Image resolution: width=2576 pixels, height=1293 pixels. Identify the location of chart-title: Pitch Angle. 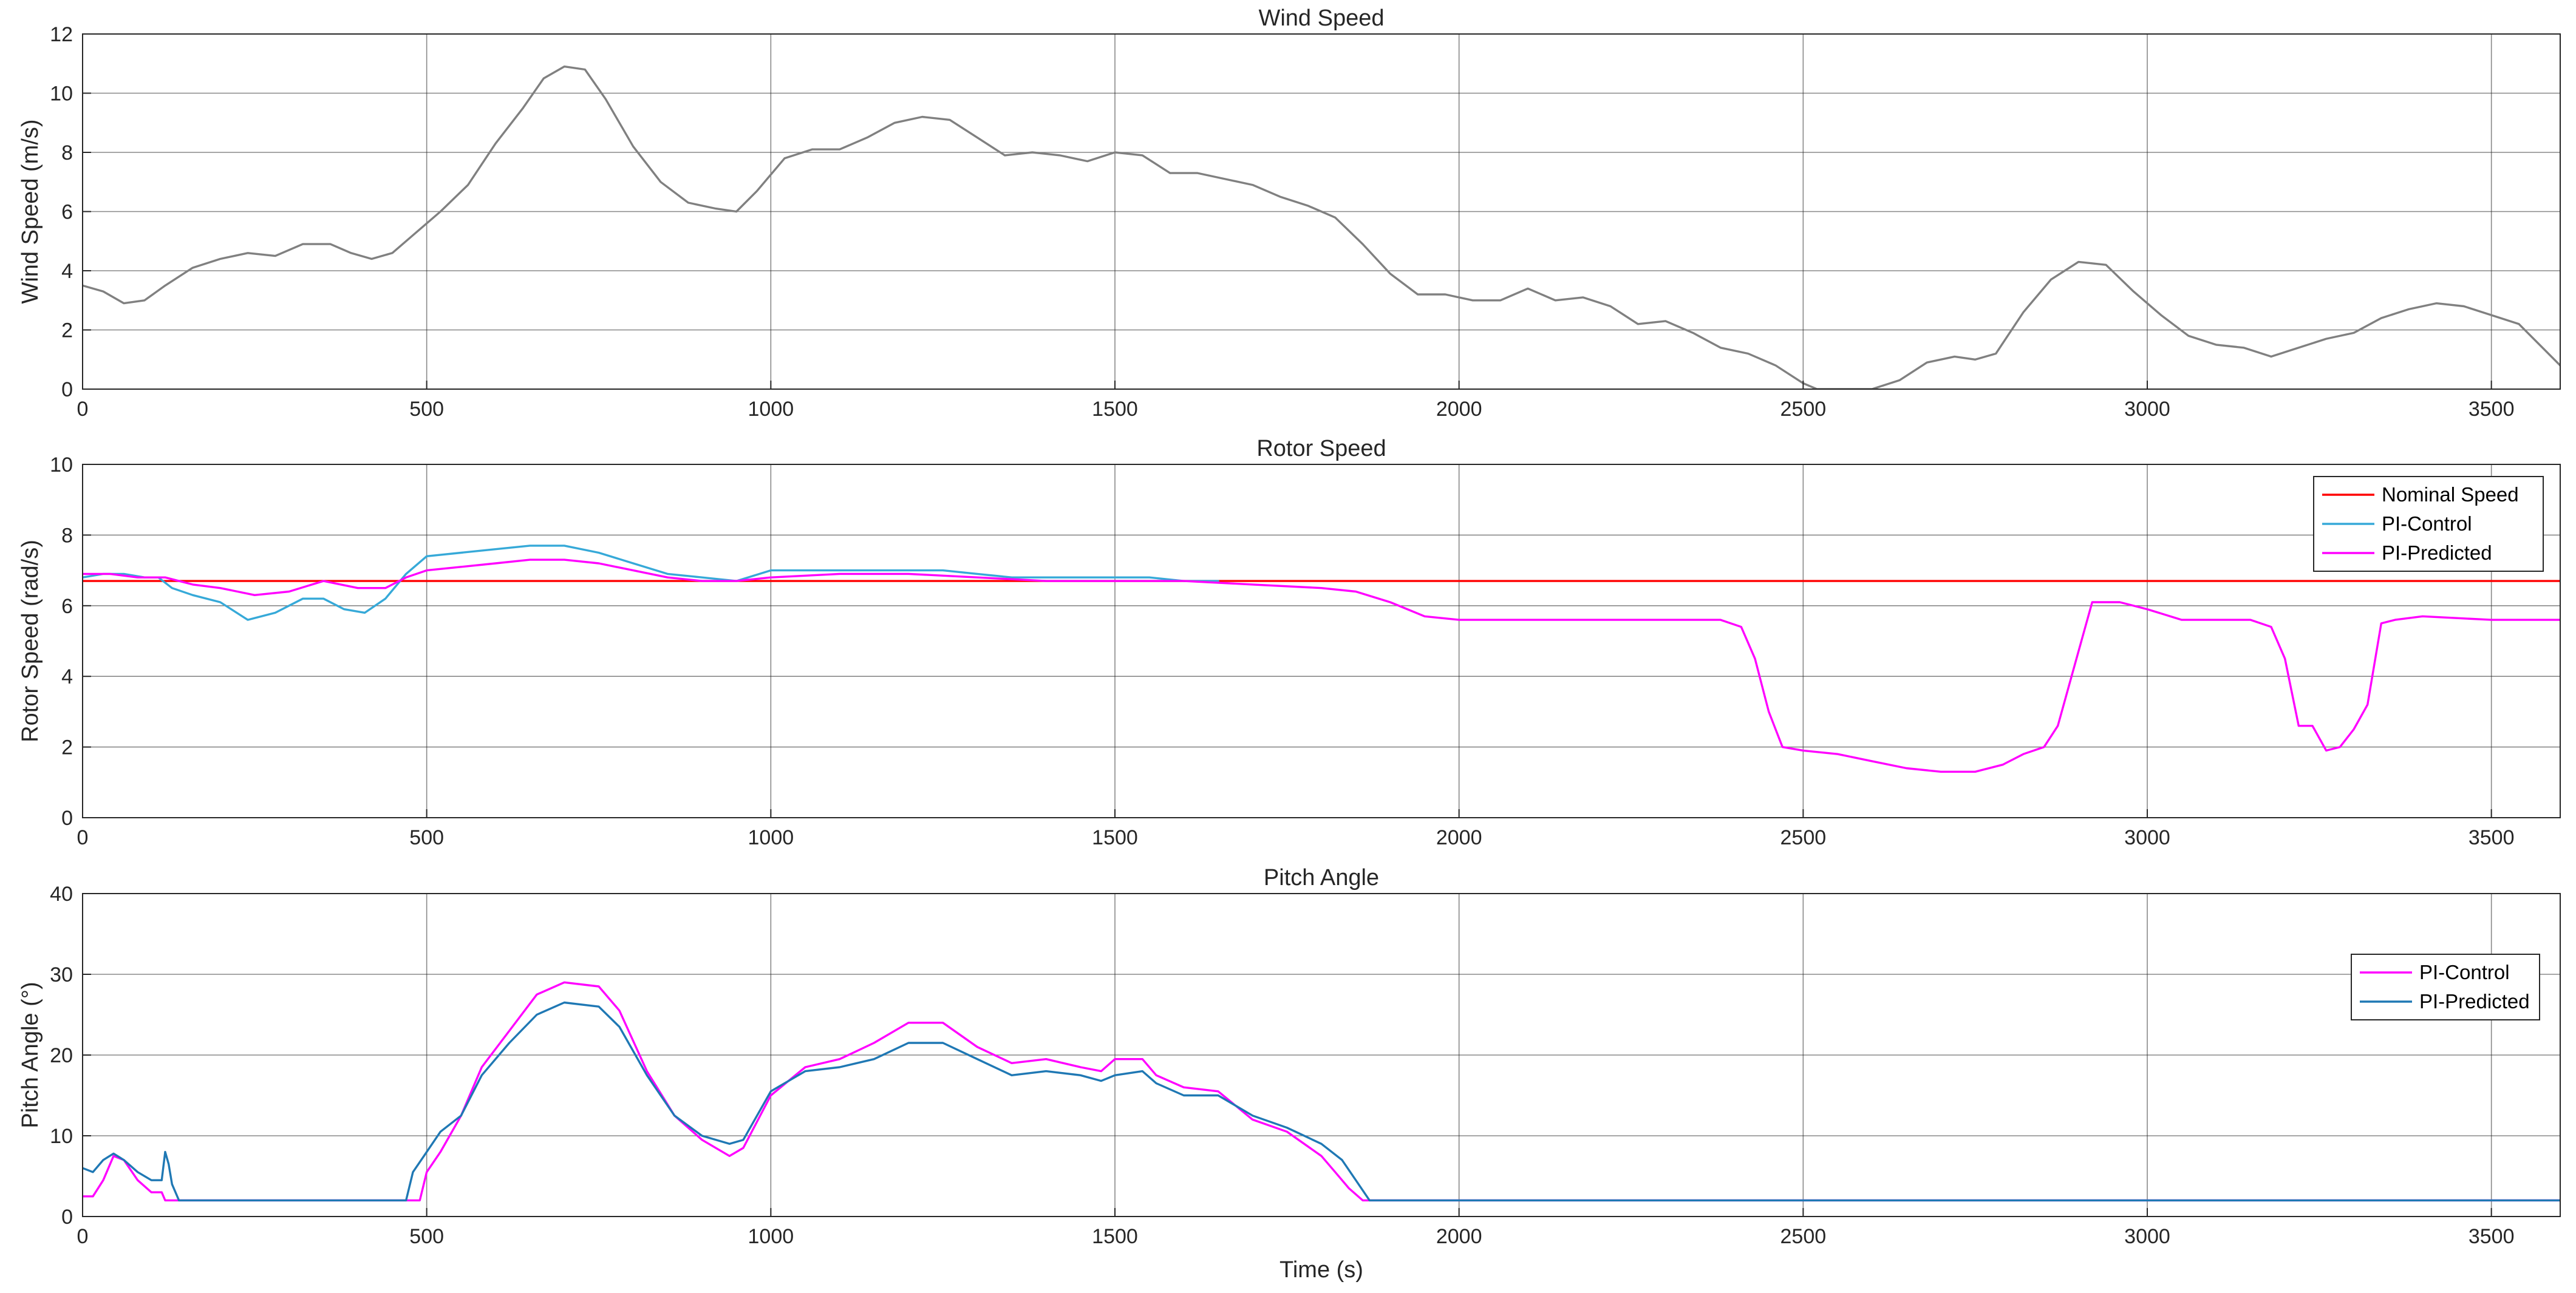
(1322, 878).